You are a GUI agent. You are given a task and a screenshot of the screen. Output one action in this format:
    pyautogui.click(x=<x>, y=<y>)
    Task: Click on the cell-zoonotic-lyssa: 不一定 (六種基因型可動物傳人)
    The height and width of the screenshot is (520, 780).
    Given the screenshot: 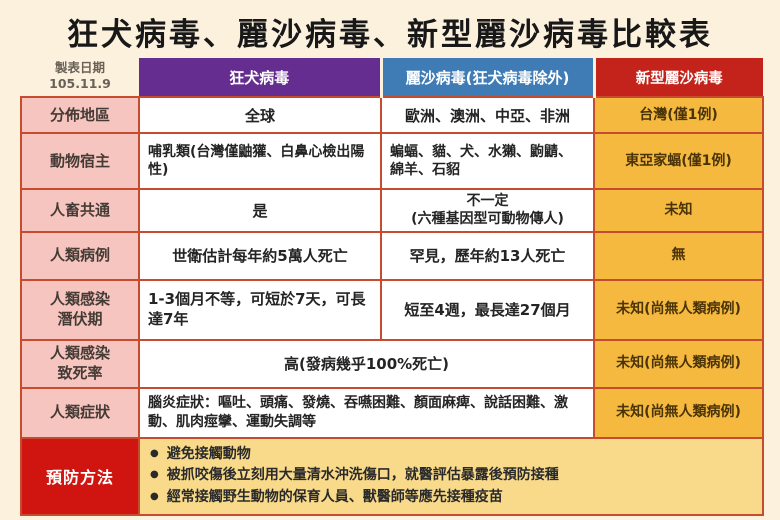 What is the action you would take?
    pyautogui.click(x=487, y=210)
    